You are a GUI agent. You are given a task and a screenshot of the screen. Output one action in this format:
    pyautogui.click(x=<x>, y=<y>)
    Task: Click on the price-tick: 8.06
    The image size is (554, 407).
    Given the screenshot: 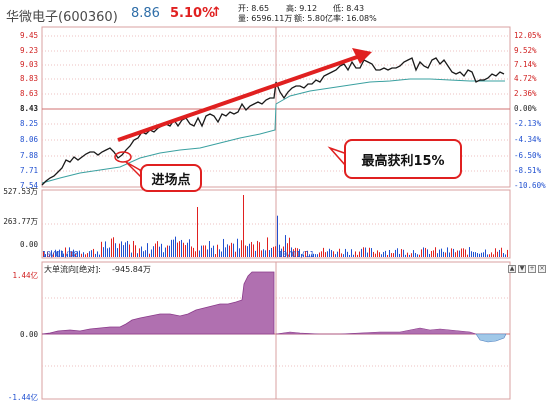 What is the action you would take?
    pyautogui.click(x=28, y=139)
    